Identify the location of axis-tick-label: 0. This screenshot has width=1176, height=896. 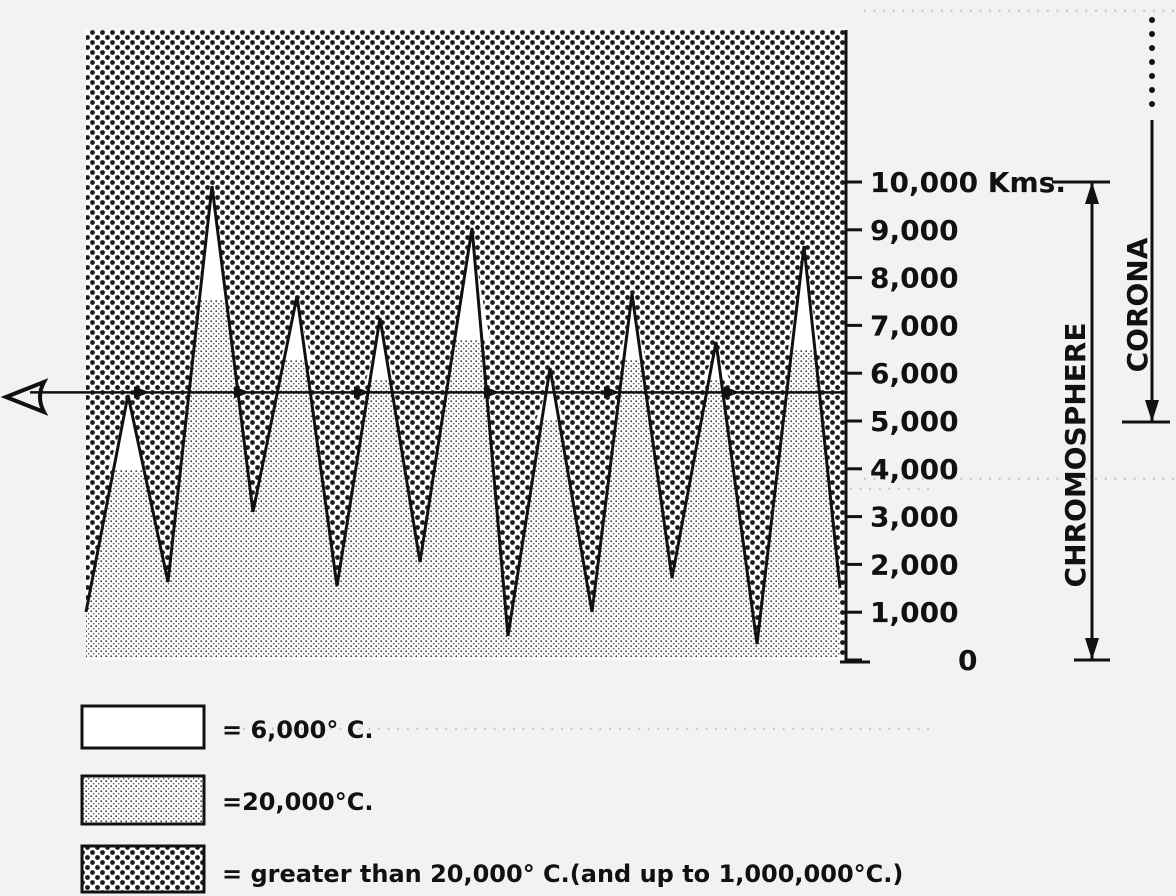
(967, 660).